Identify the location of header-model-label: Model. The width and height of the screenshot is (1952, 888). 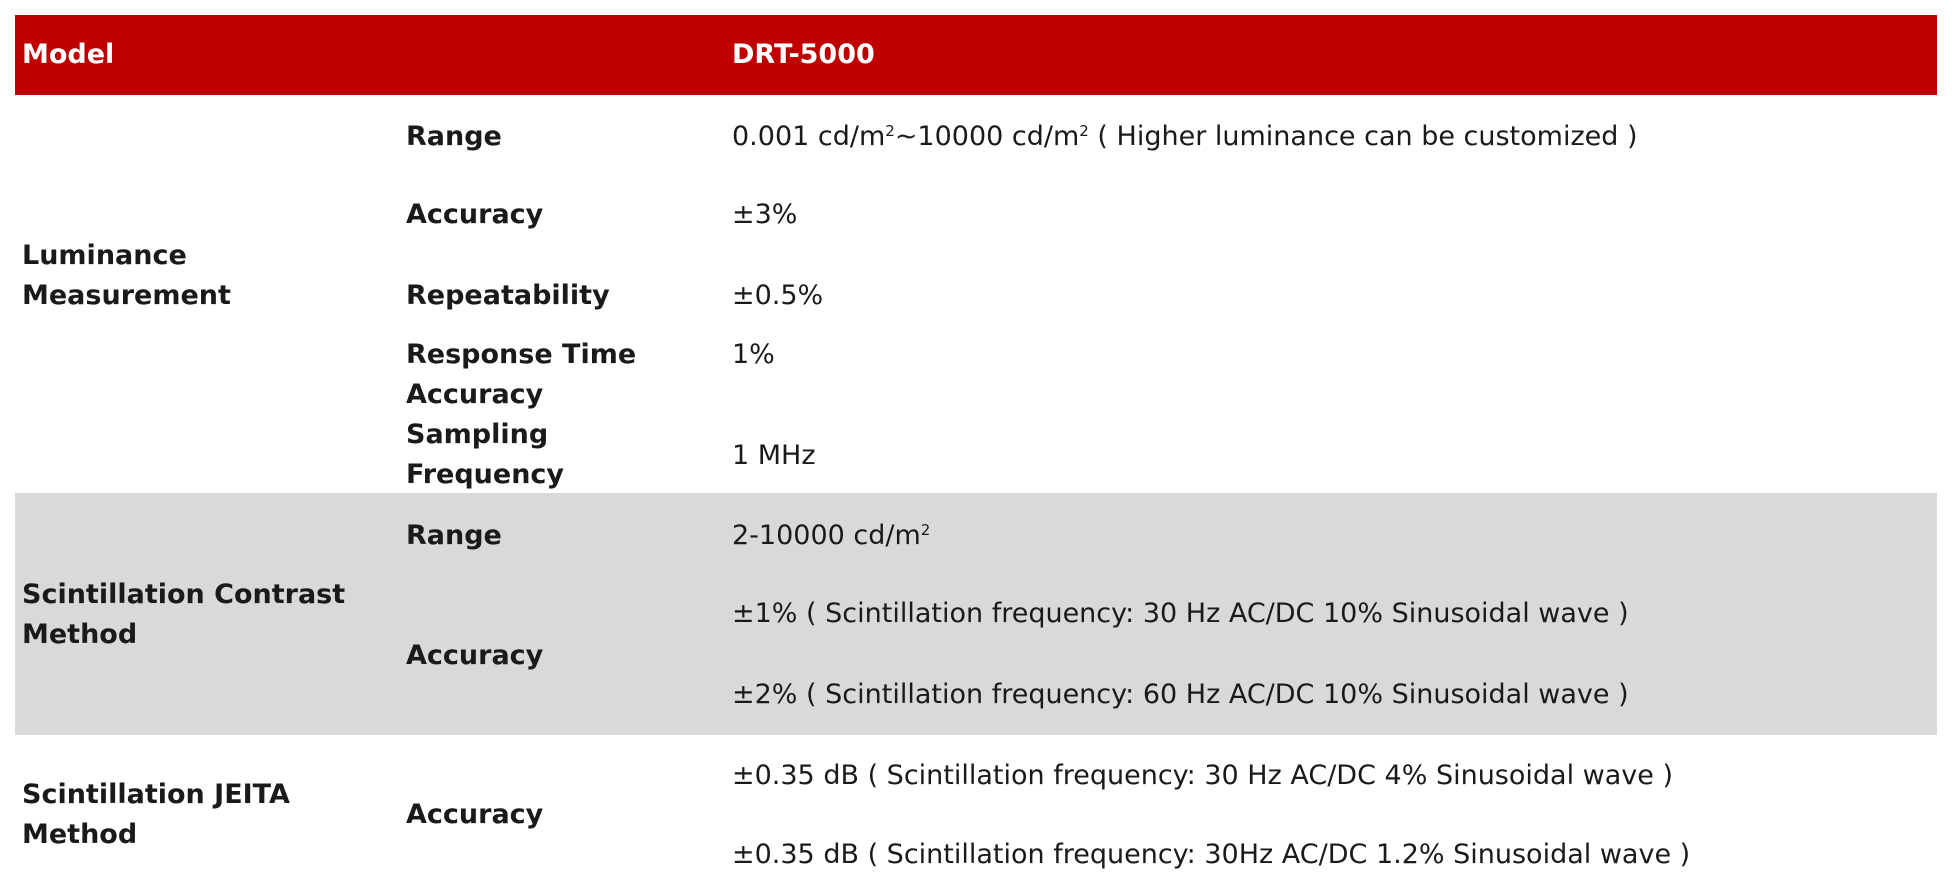
(68, 54).